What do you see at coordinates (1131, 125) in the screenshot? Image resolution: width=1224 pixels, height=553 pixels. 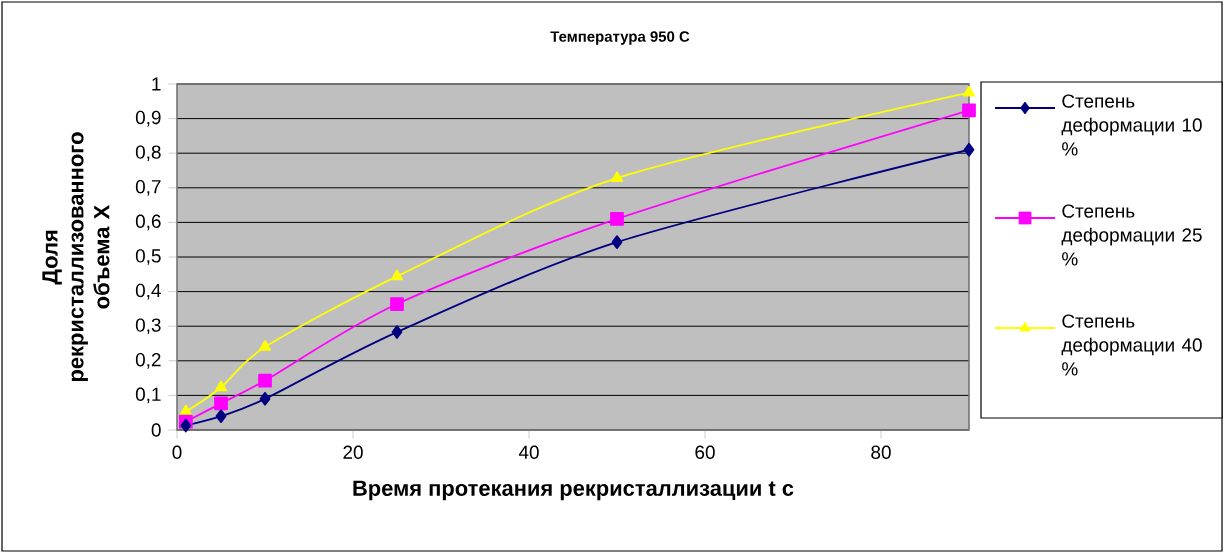 I see `legend-label: Степень деформации 10 %` at bounding box center [1131, 125].